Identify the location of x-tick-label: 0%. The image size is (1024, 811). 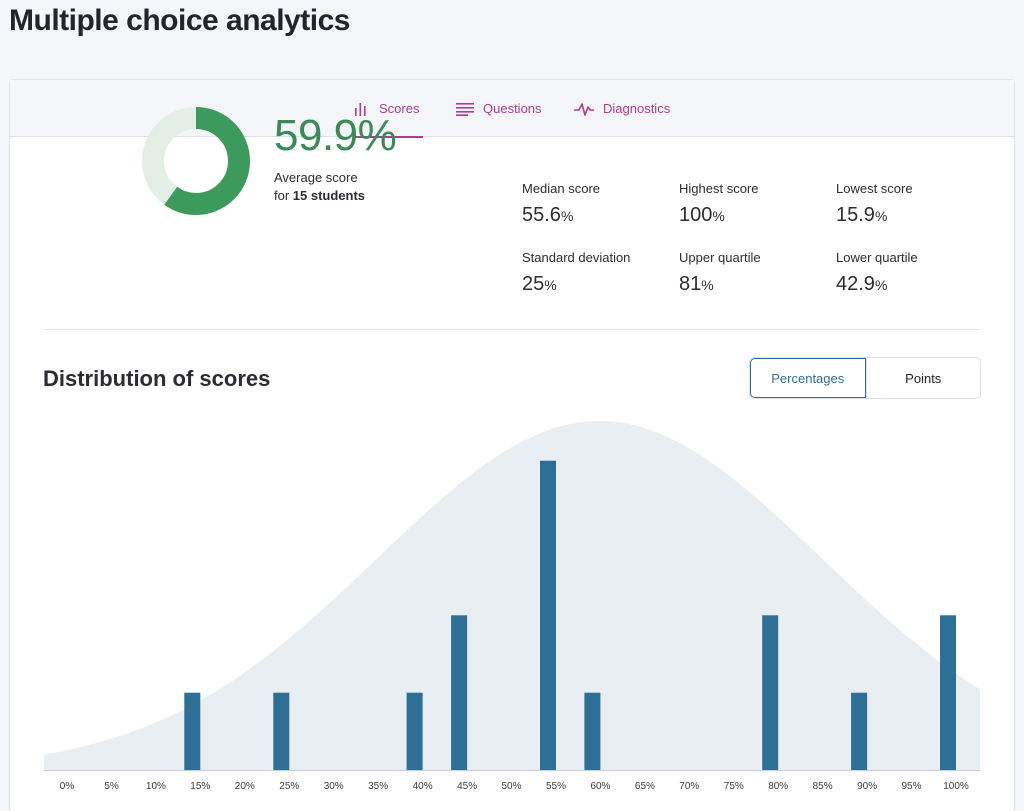
(67, 786).